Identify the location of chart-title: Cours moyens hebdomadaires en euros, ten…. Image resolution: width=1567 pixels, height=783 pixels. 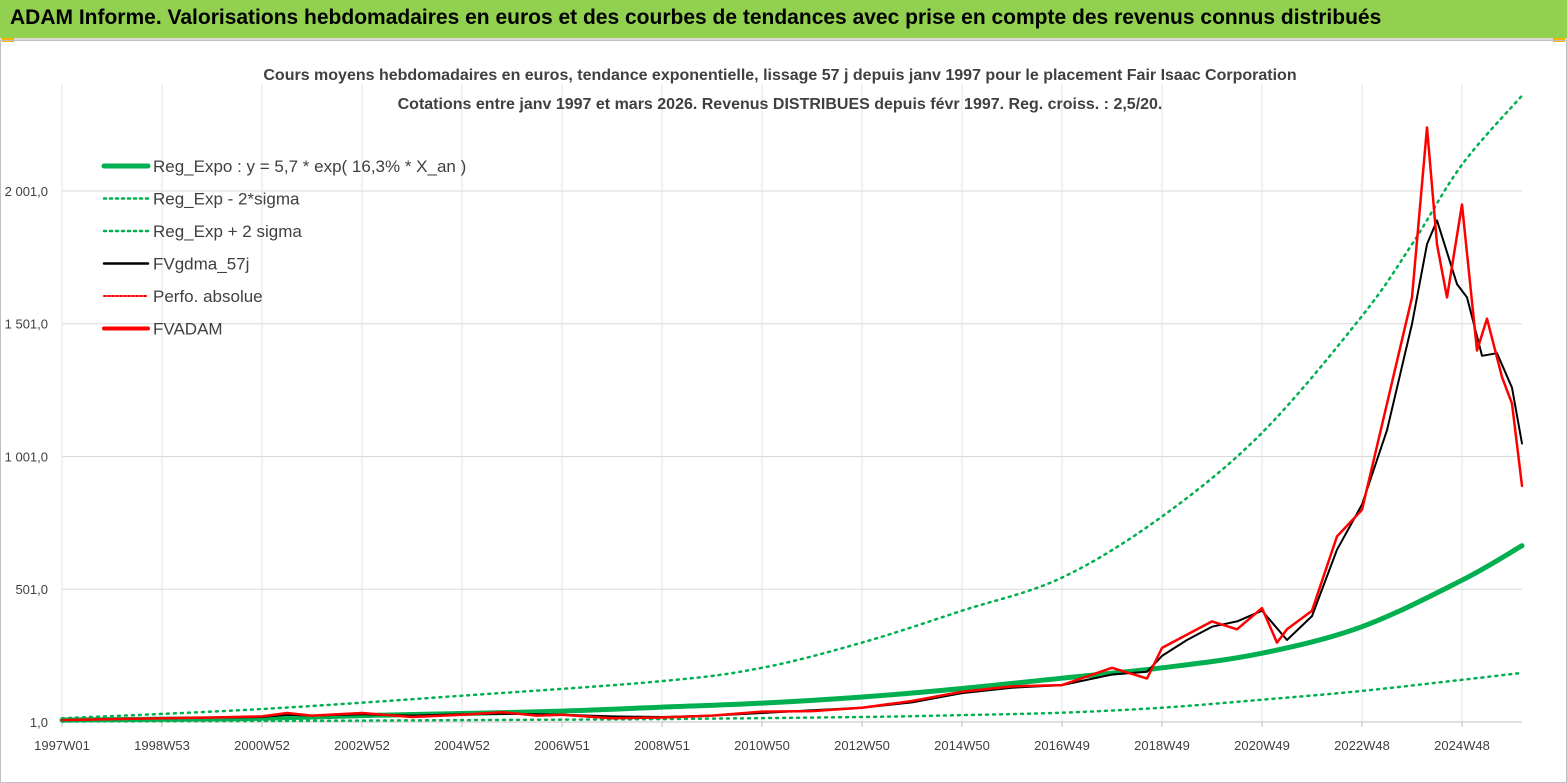
(779, 75).